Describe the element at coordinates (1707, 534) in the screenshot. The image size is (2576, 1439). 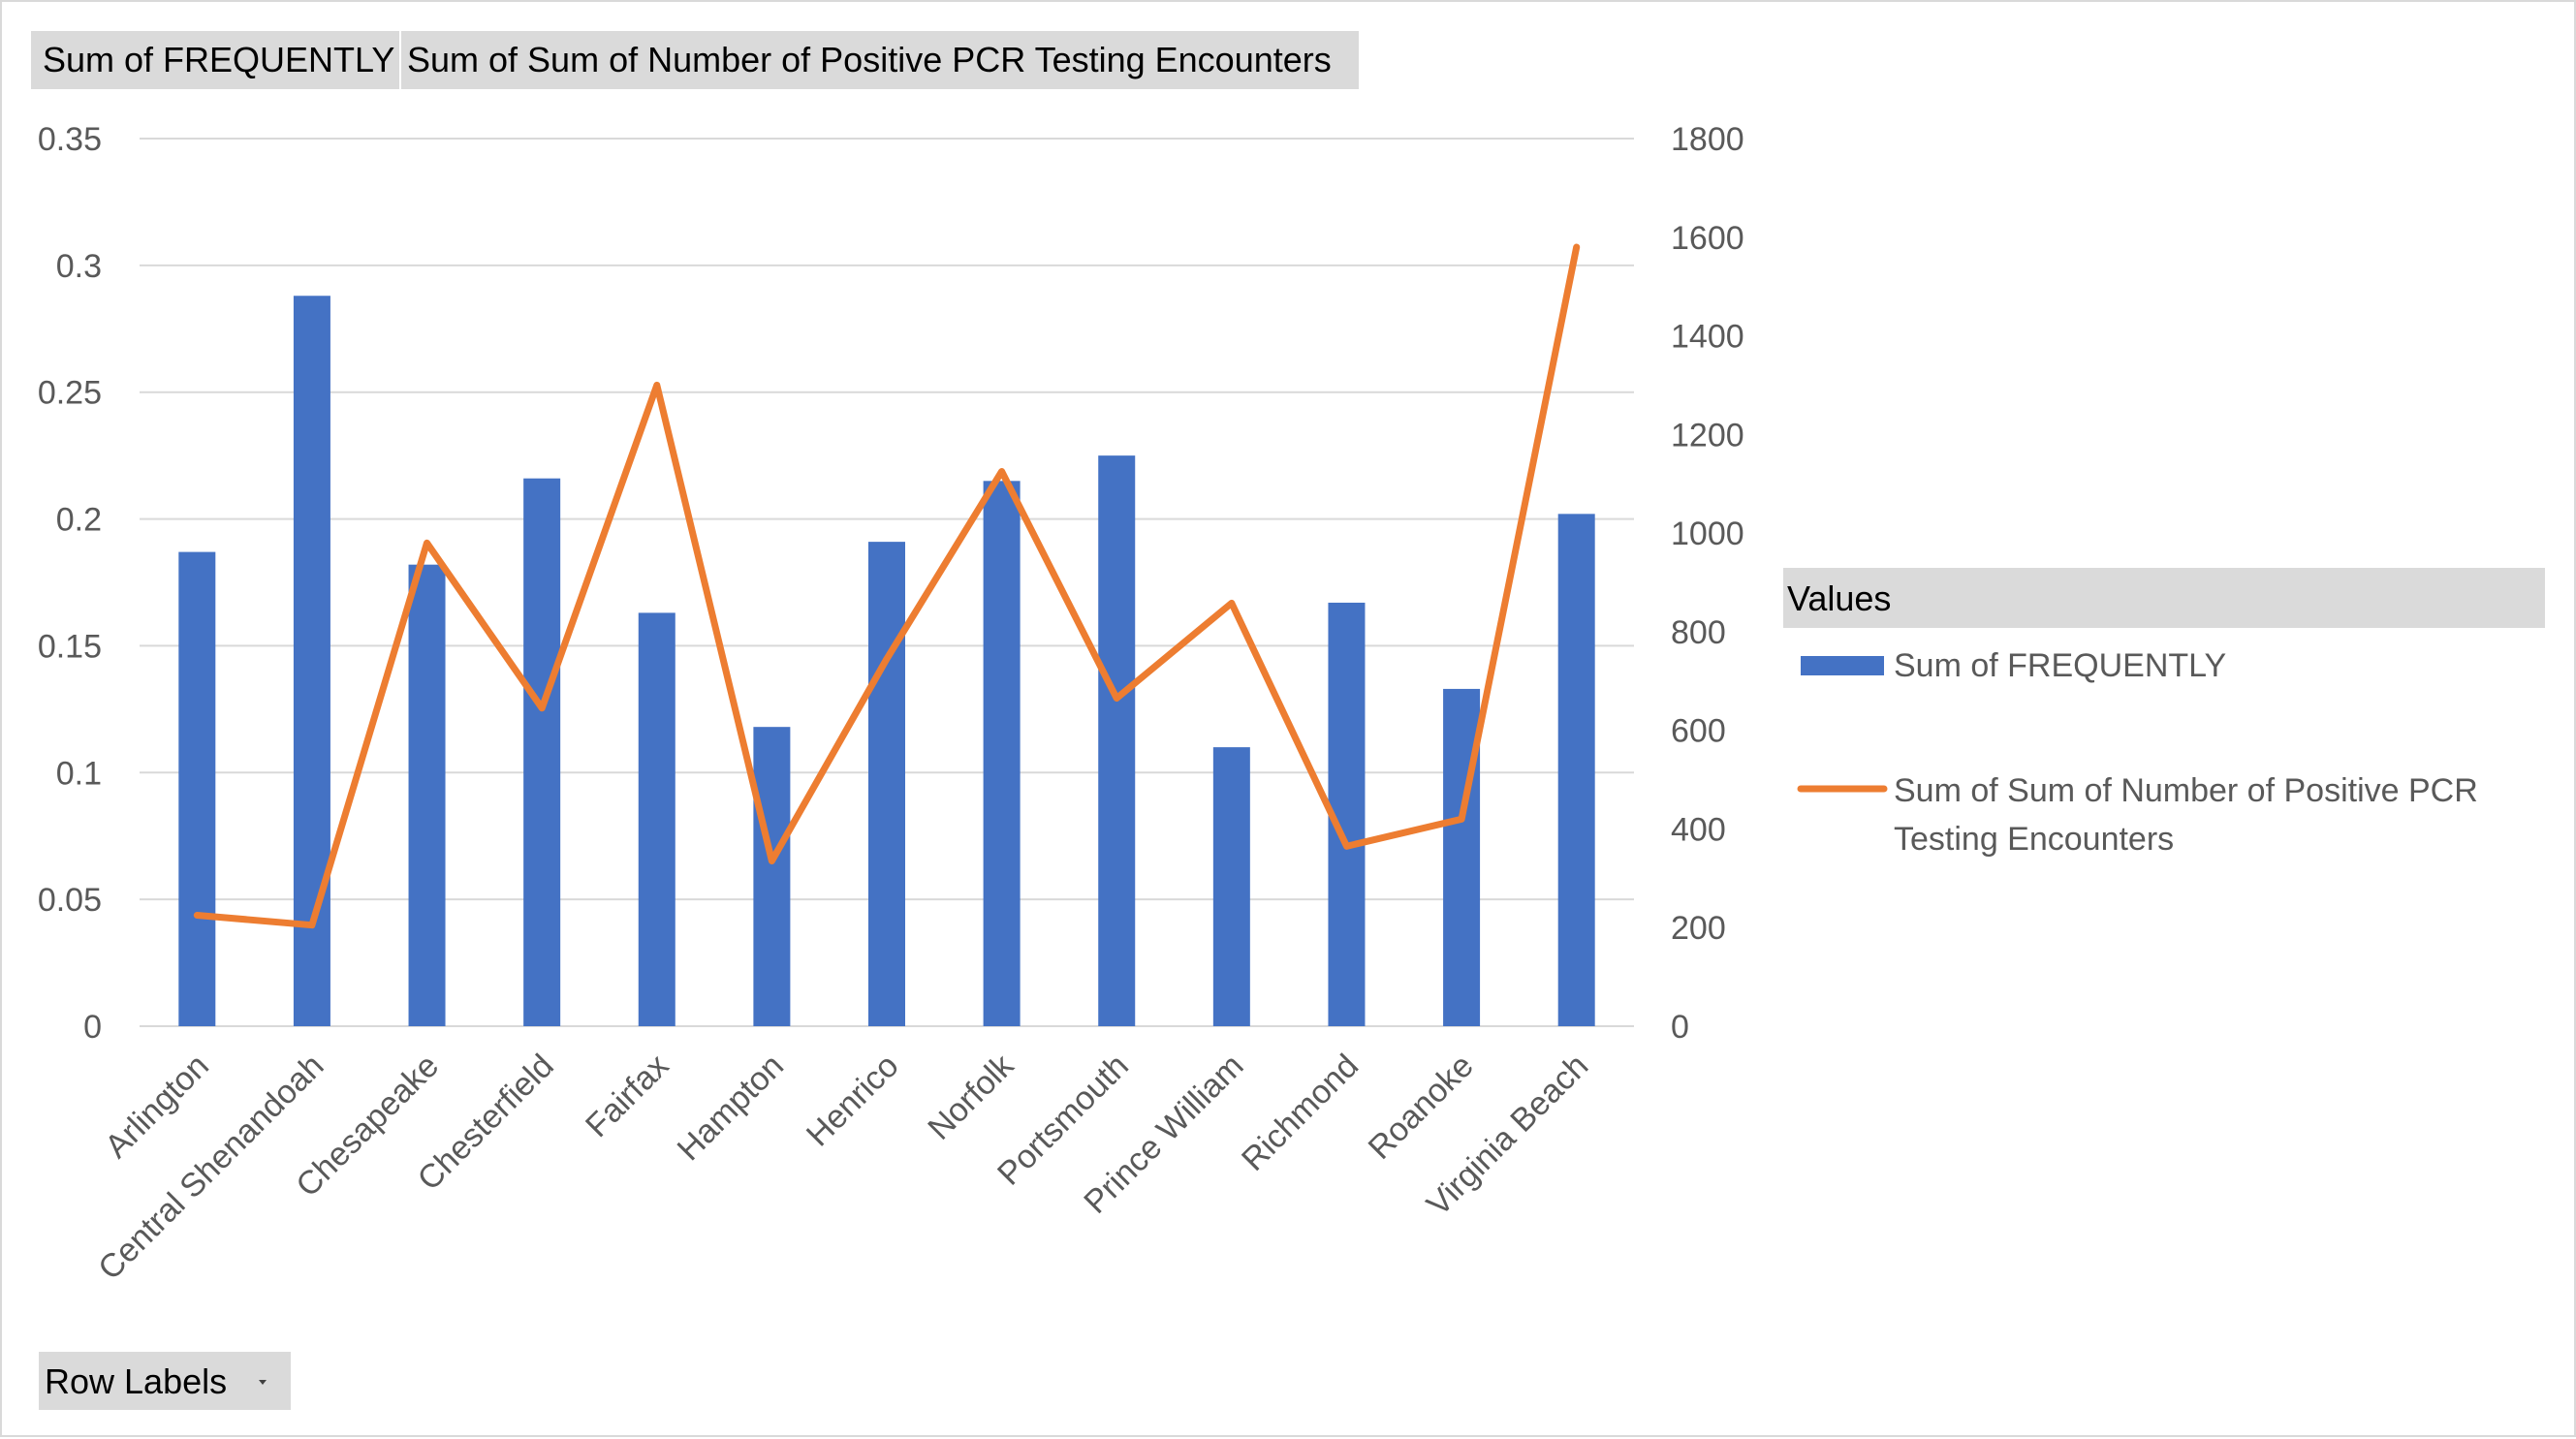
I see `secondary-tick-label: 1000` at that location.